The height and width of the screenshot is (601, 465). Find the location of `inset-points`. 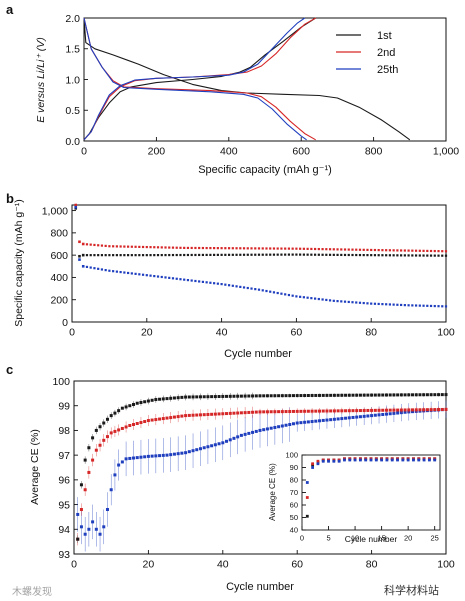

inset-points is located at coordinates (371, 487).